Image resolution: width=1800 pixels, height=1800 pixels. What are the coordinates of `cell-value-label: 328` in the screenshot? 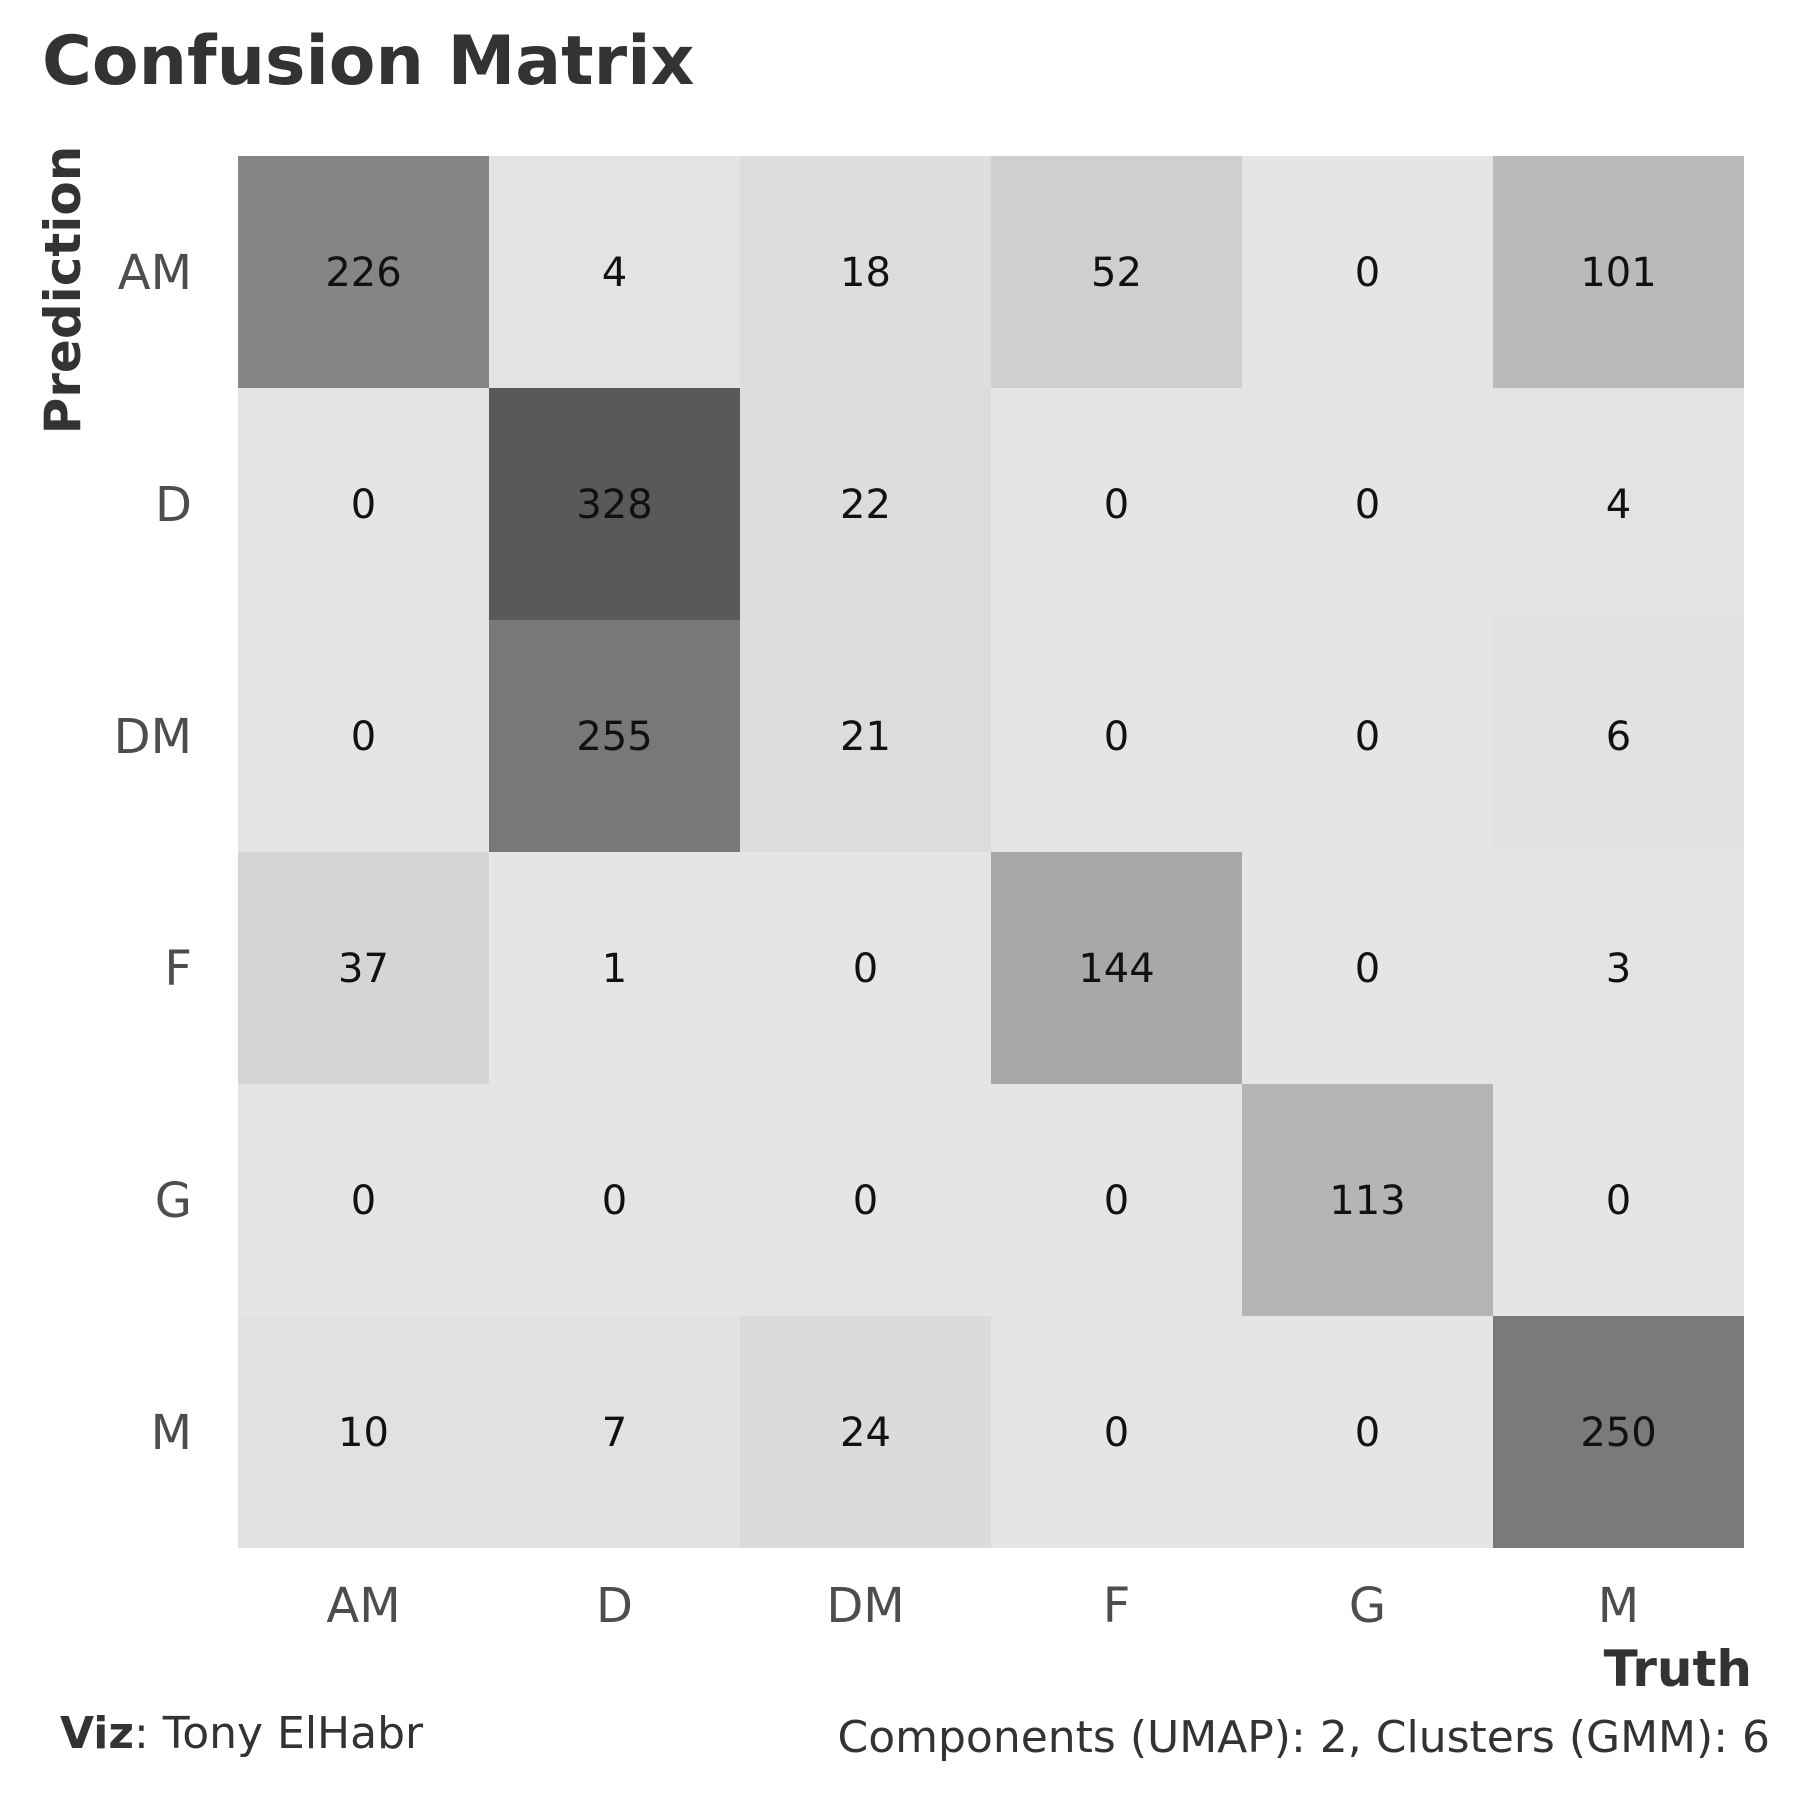 It's located at (614, 505).